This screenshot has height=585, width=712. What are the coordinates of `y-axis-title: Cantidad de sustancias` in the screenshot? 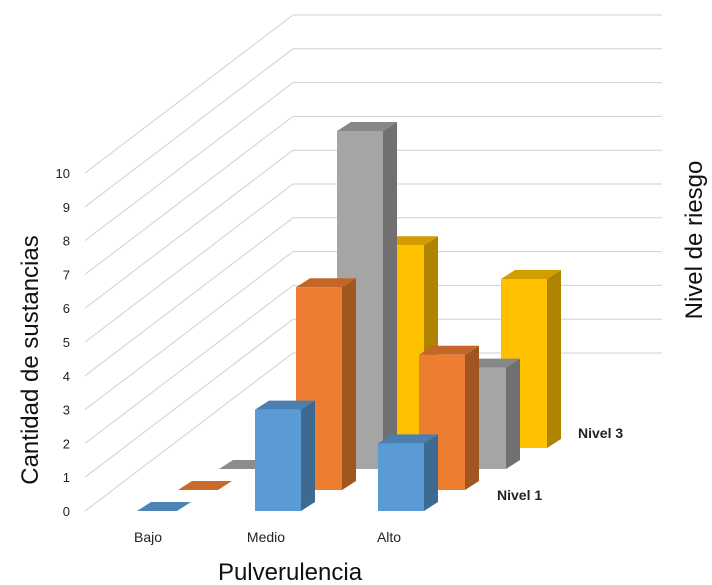 It's located at (30, 360).